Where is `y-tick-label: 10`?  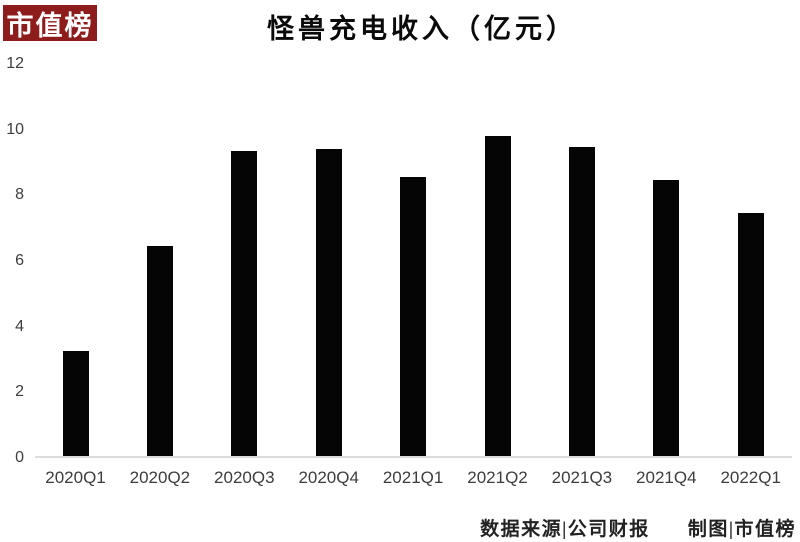
y-tick-label: 10 is located at coordinates (15, 129).